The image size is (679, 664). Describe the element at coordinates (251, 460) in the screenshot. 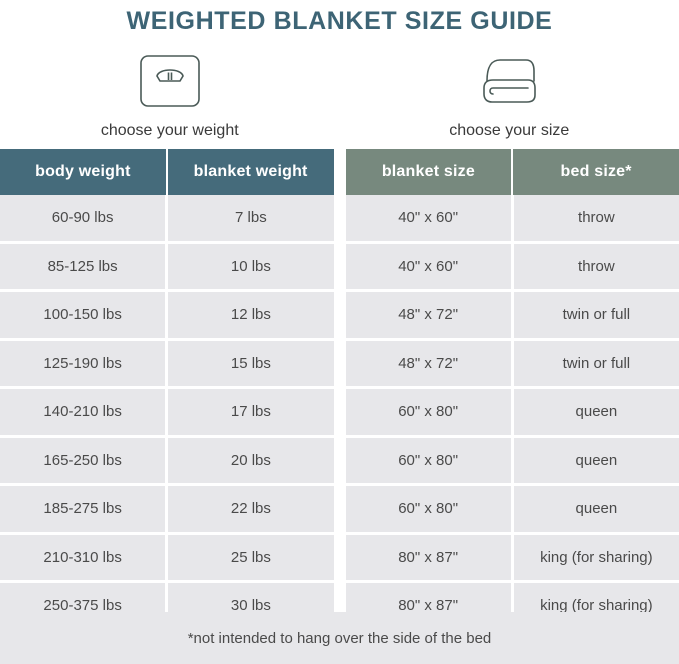

I see `cell-blanket-weight: 20 lbs` at that location.